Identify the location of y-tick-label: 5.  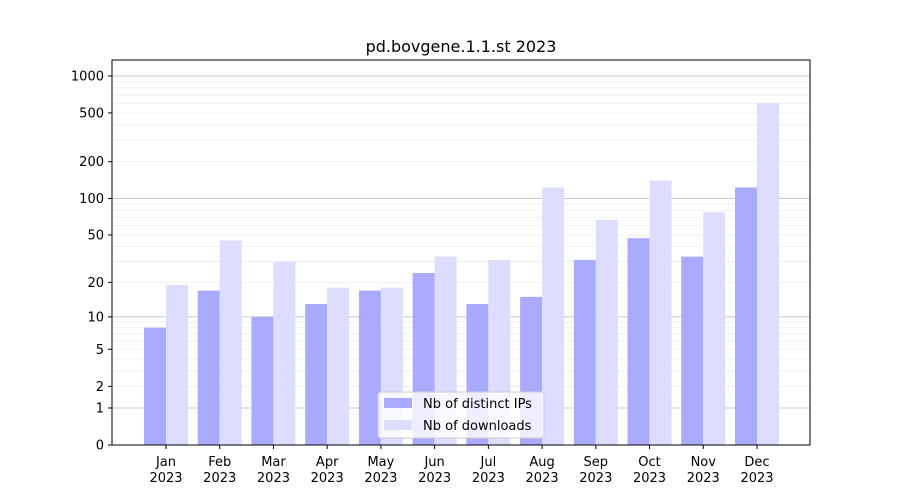
(100, 350).